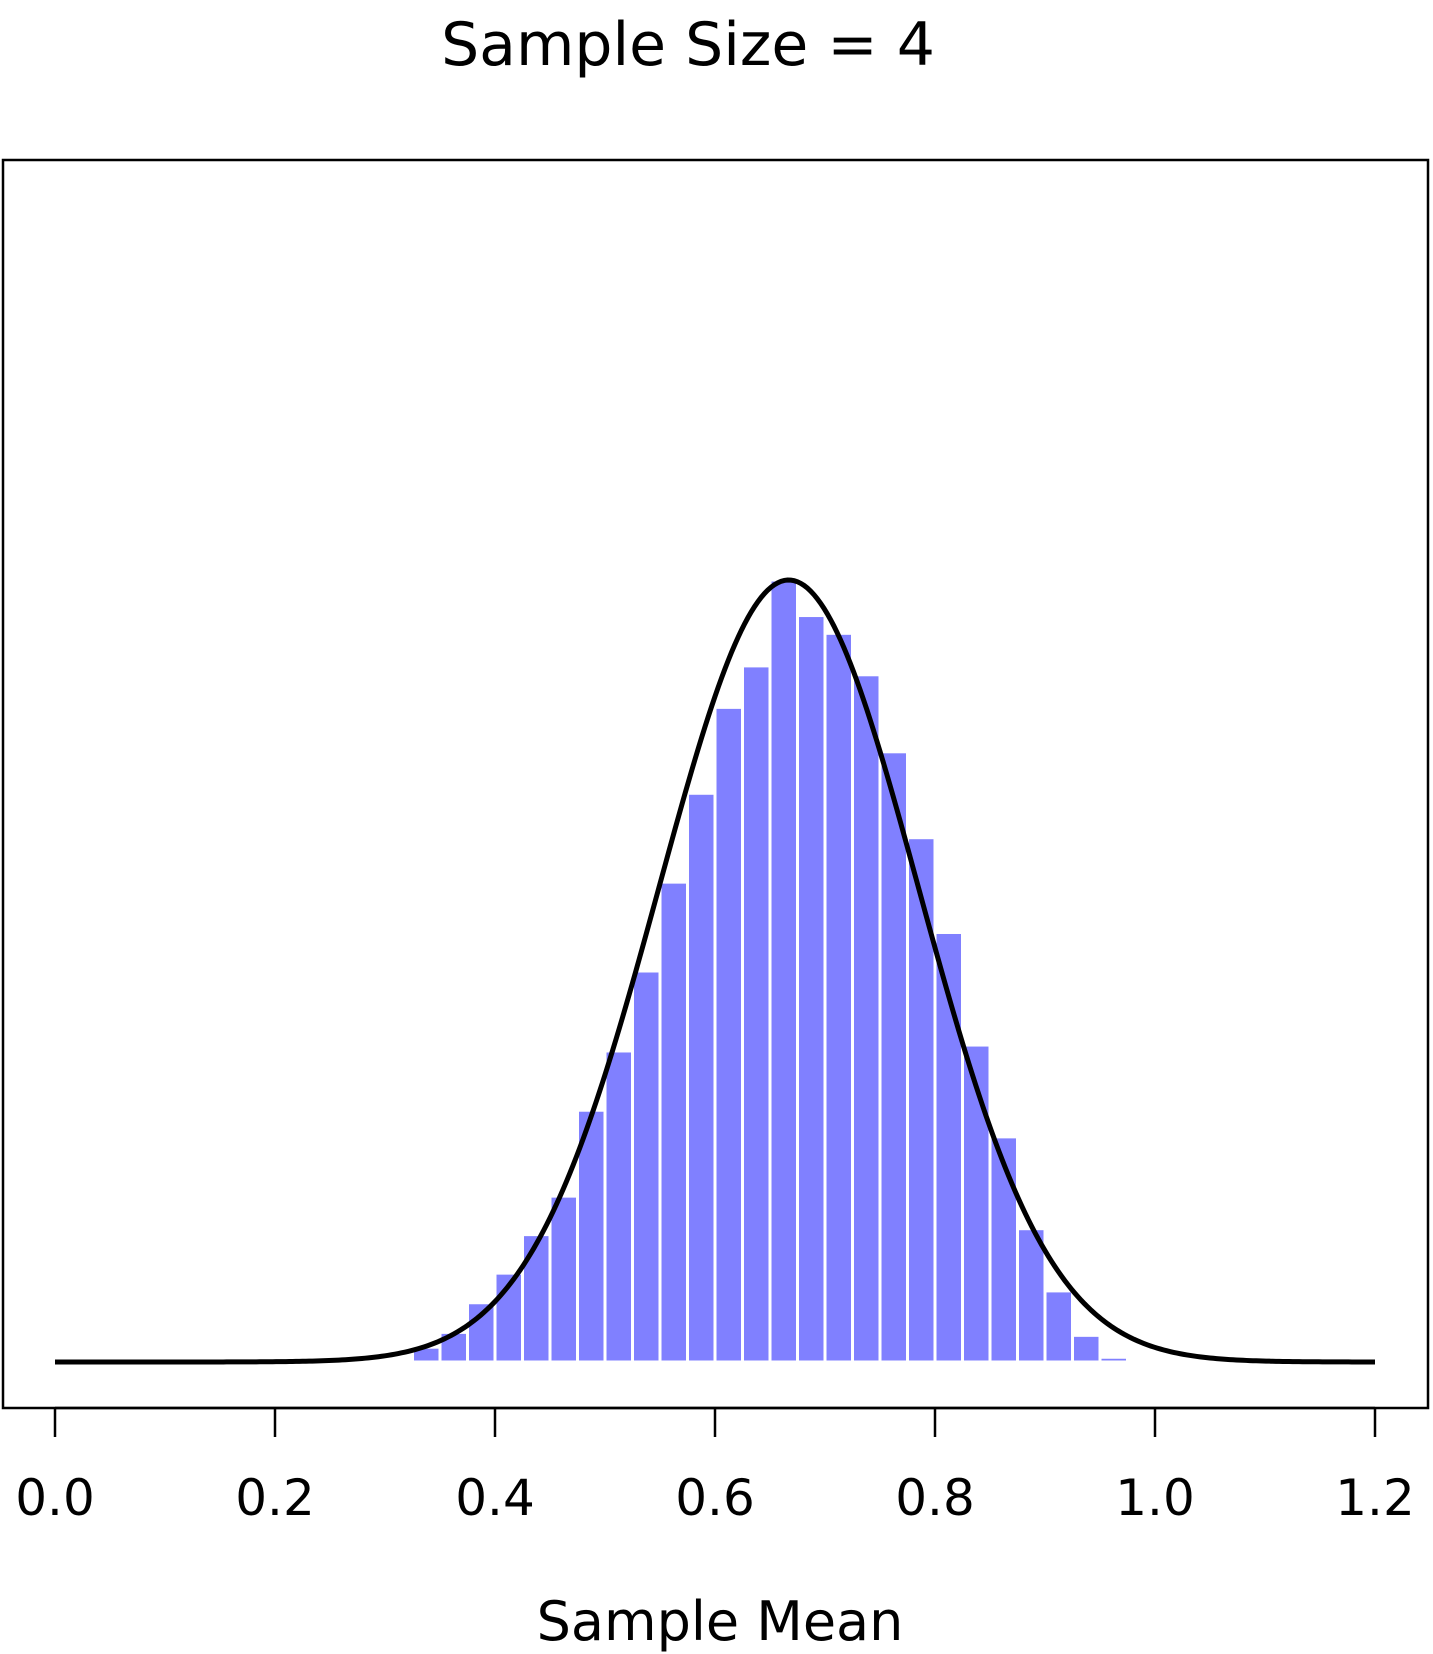 The height and width of the screenshot is (1654, 1433). Describe the element at coordinates (720, 1621) in the screenshot. I see `x-axis-label: Sample Mean` at that location.